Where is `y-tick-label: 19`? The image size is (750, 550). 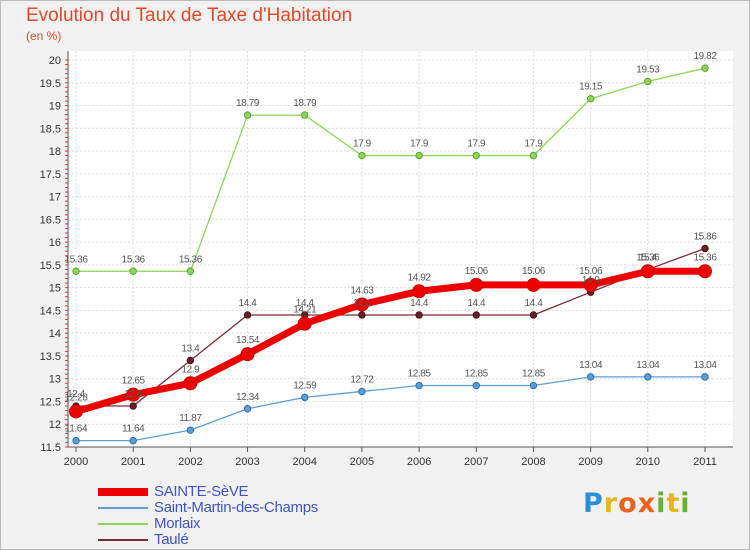 y-tick-label: 19 is located at coordinates (55, 107).